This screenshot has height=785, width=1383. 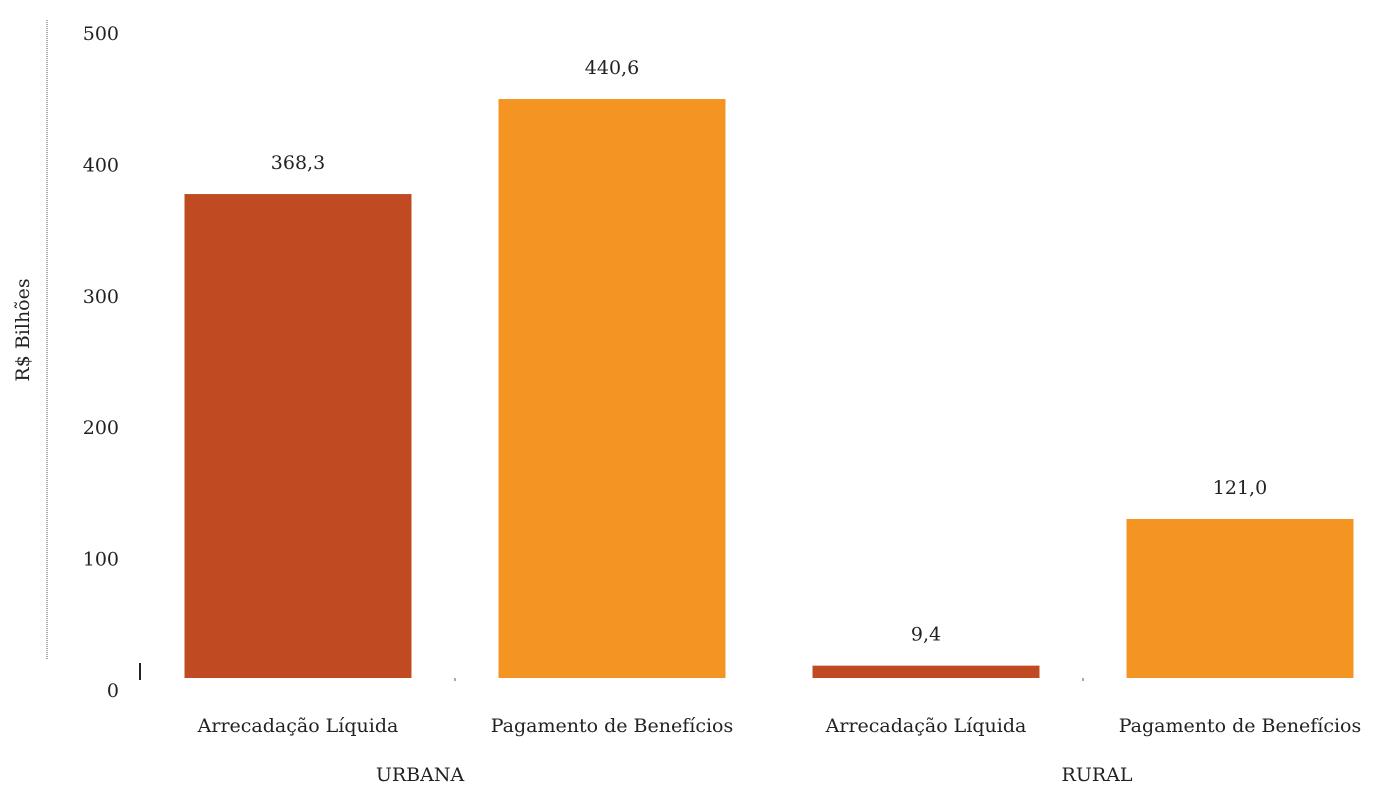 I want to click on y-tick-label: 400, so click(x=101, y=165).